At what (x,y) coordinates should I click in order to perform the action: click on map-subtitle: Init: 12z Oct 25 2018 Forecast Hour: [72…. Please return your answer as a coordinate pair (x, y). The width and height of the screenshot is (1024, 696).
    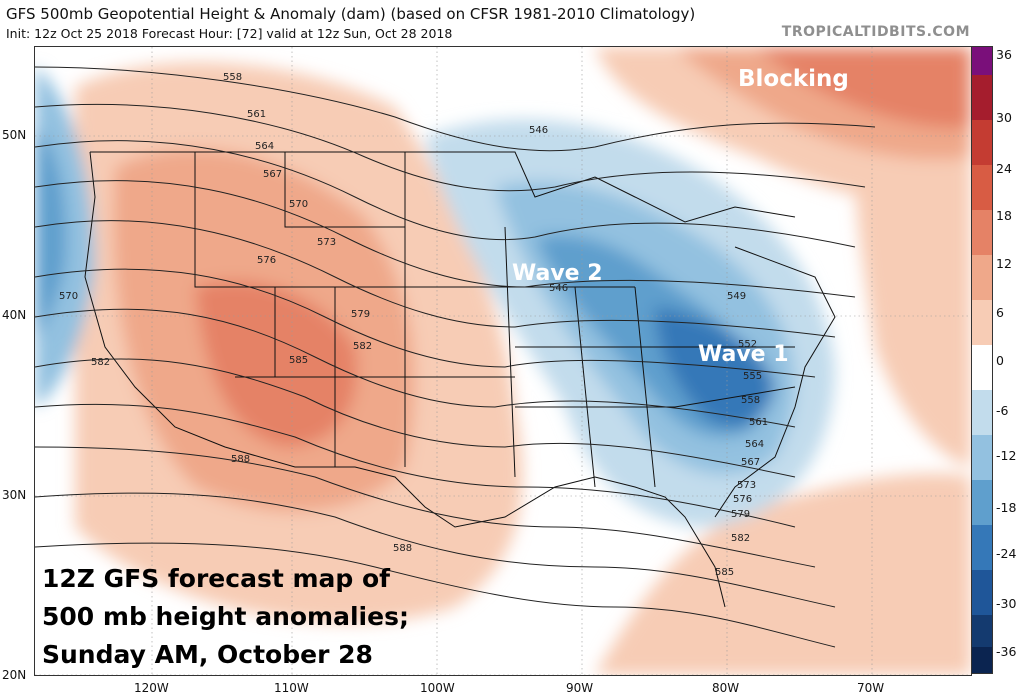
    Looking at the image, I should click on (229, 33).